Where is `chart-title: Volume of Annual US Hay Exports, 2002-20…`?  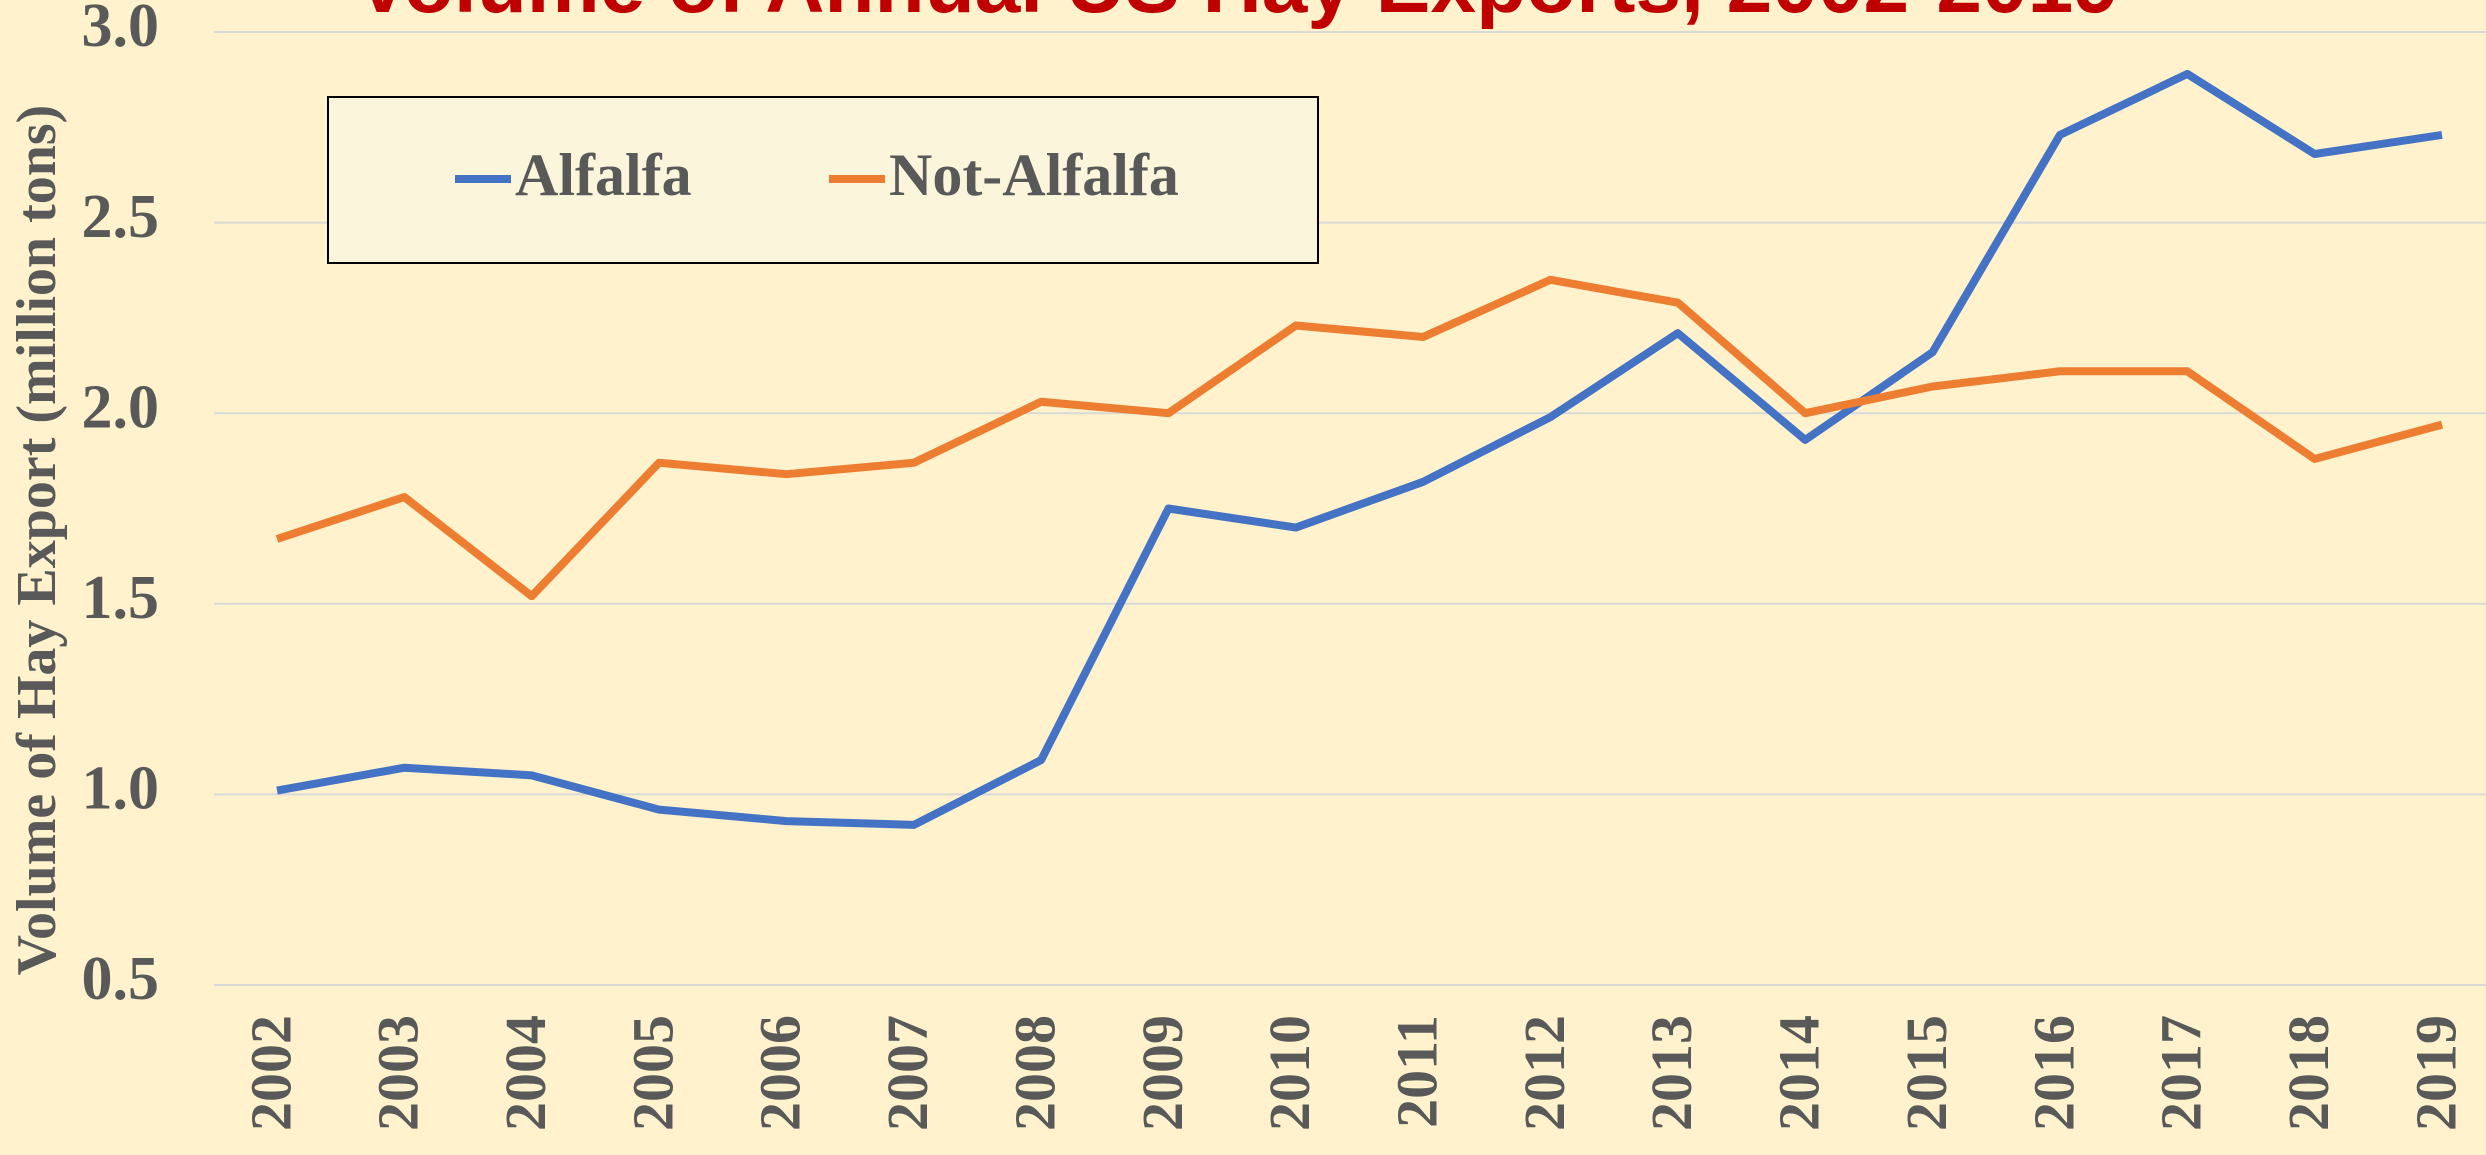
chart-title: Volume of Annual US Hay Exports, 2002-20… is located at coordinates (1237, 15).